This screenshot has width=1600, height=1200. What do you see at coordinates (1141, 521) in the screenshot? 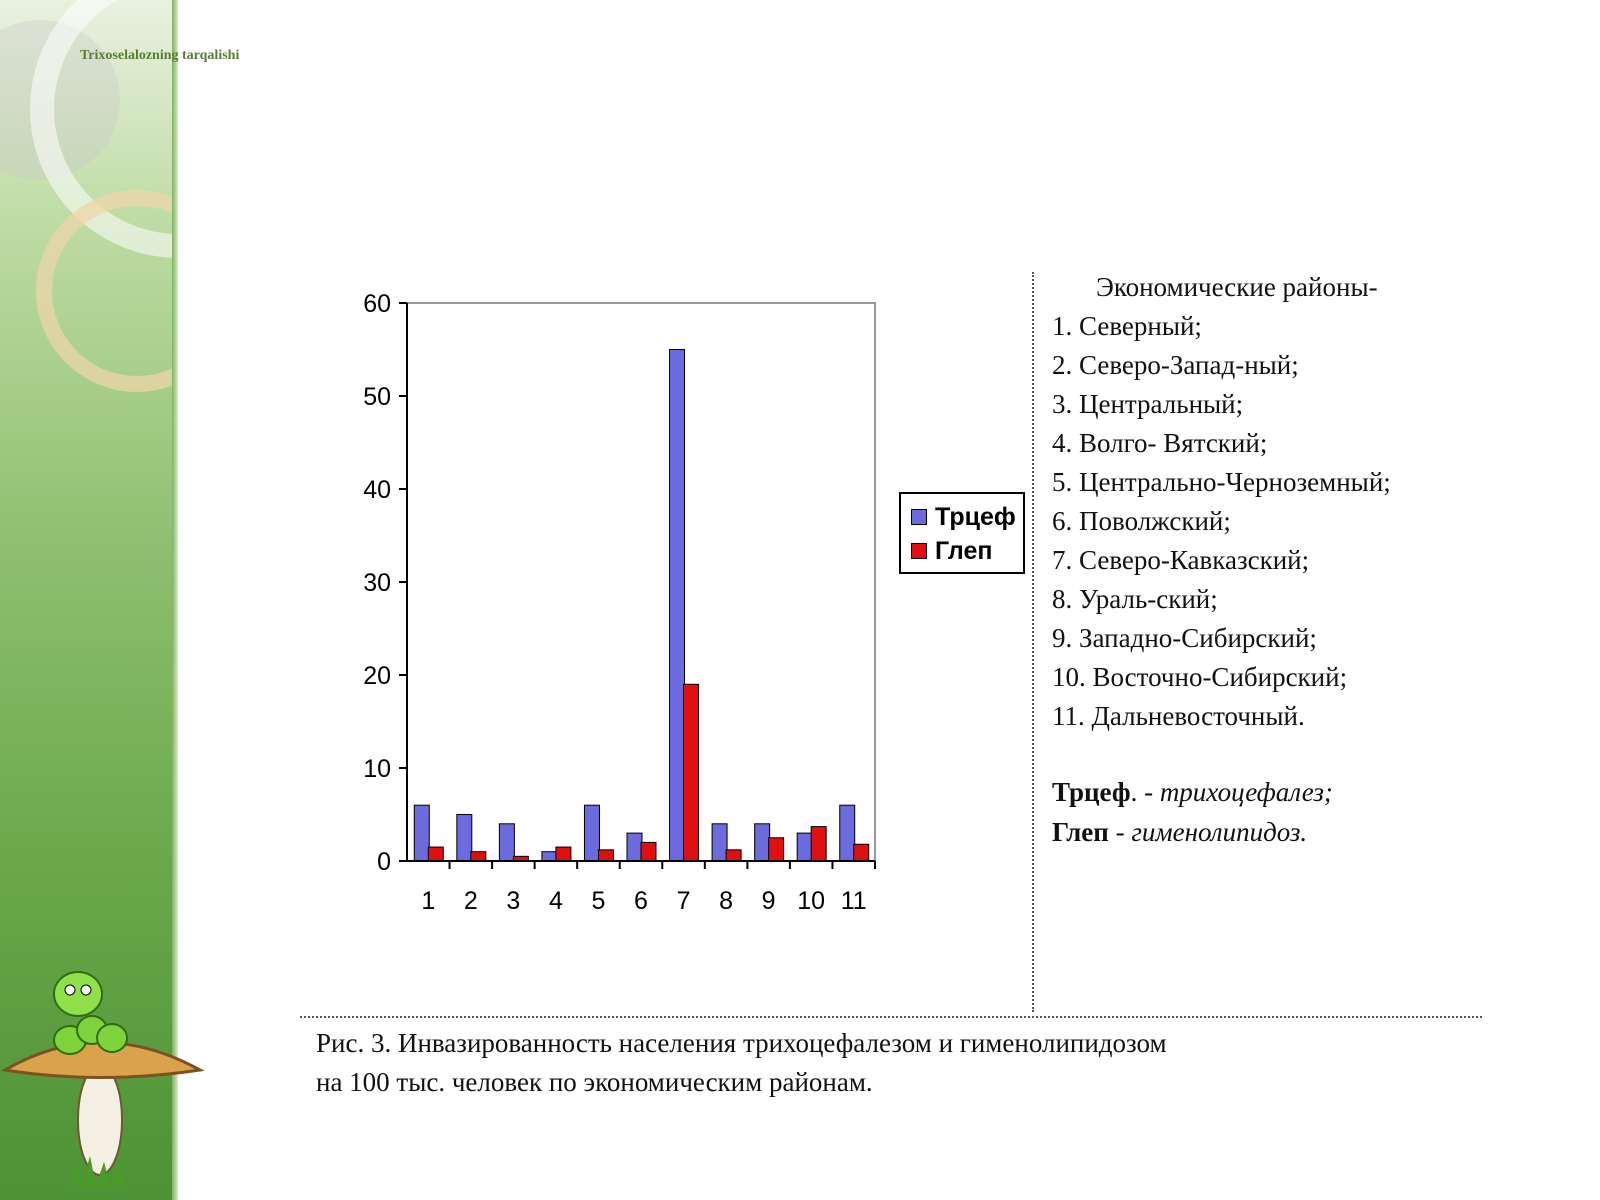
I see `region-item: 6. Поволжский;` at bounding box center [1141, 521].